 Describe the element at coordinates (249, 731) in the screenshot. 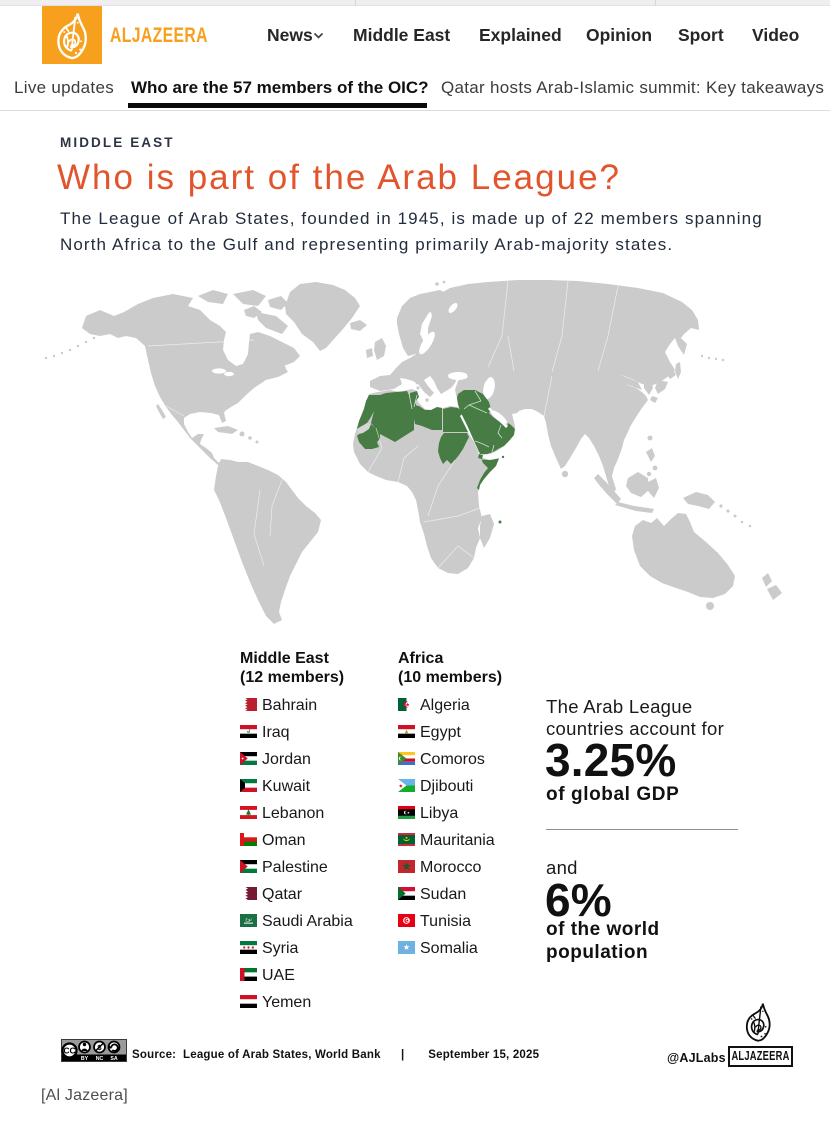

I see `svg-text: له` at that location.